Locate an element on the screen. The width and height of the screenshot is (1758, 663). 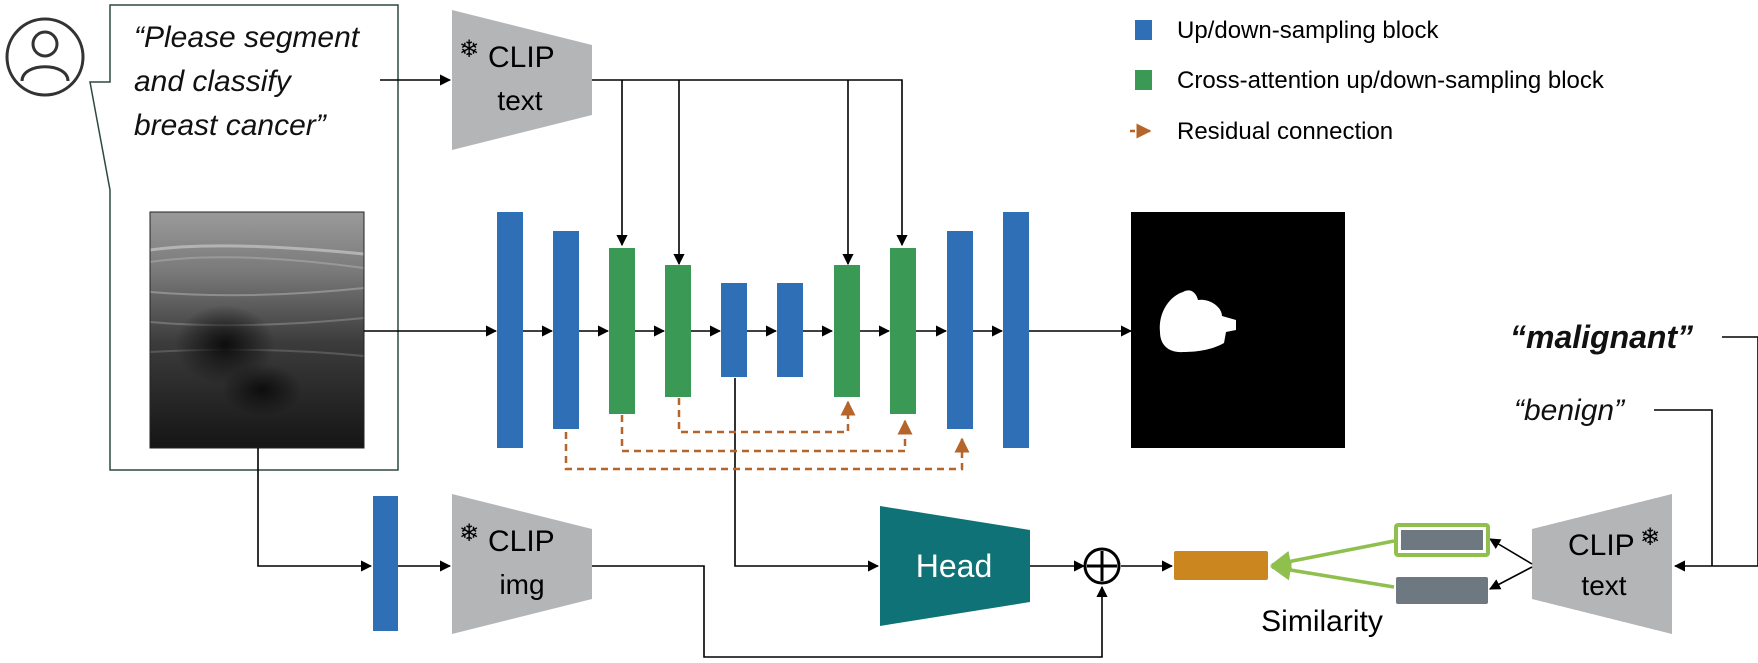
legend-label: Residual connection is located at coordinates (1285, 131).